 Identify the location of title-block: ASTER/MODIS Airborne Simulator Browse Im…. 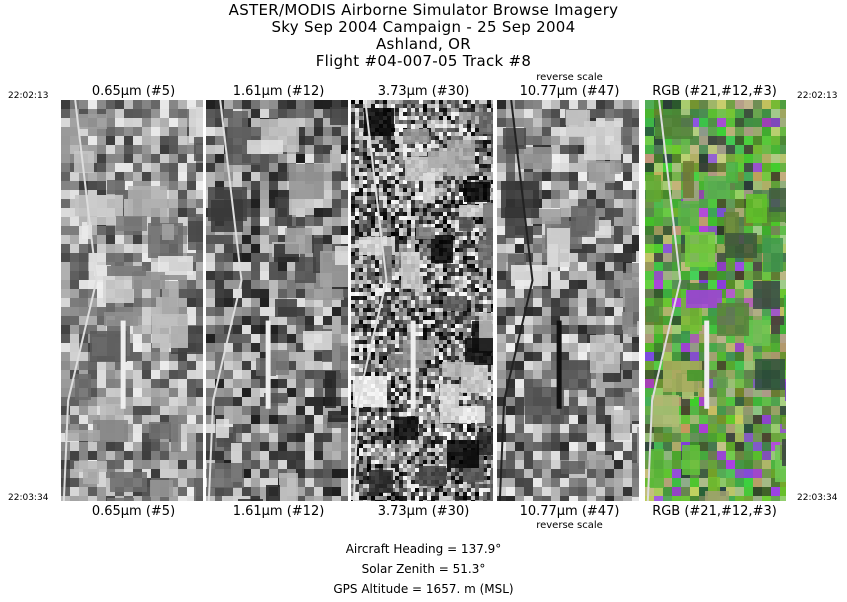
(423, 36).